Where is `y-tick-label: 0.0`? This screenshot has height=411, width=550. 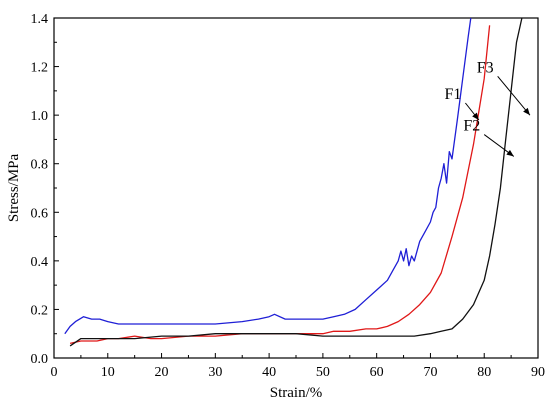
y-tick-label: 0.0 is located at coordinates (40, 359).